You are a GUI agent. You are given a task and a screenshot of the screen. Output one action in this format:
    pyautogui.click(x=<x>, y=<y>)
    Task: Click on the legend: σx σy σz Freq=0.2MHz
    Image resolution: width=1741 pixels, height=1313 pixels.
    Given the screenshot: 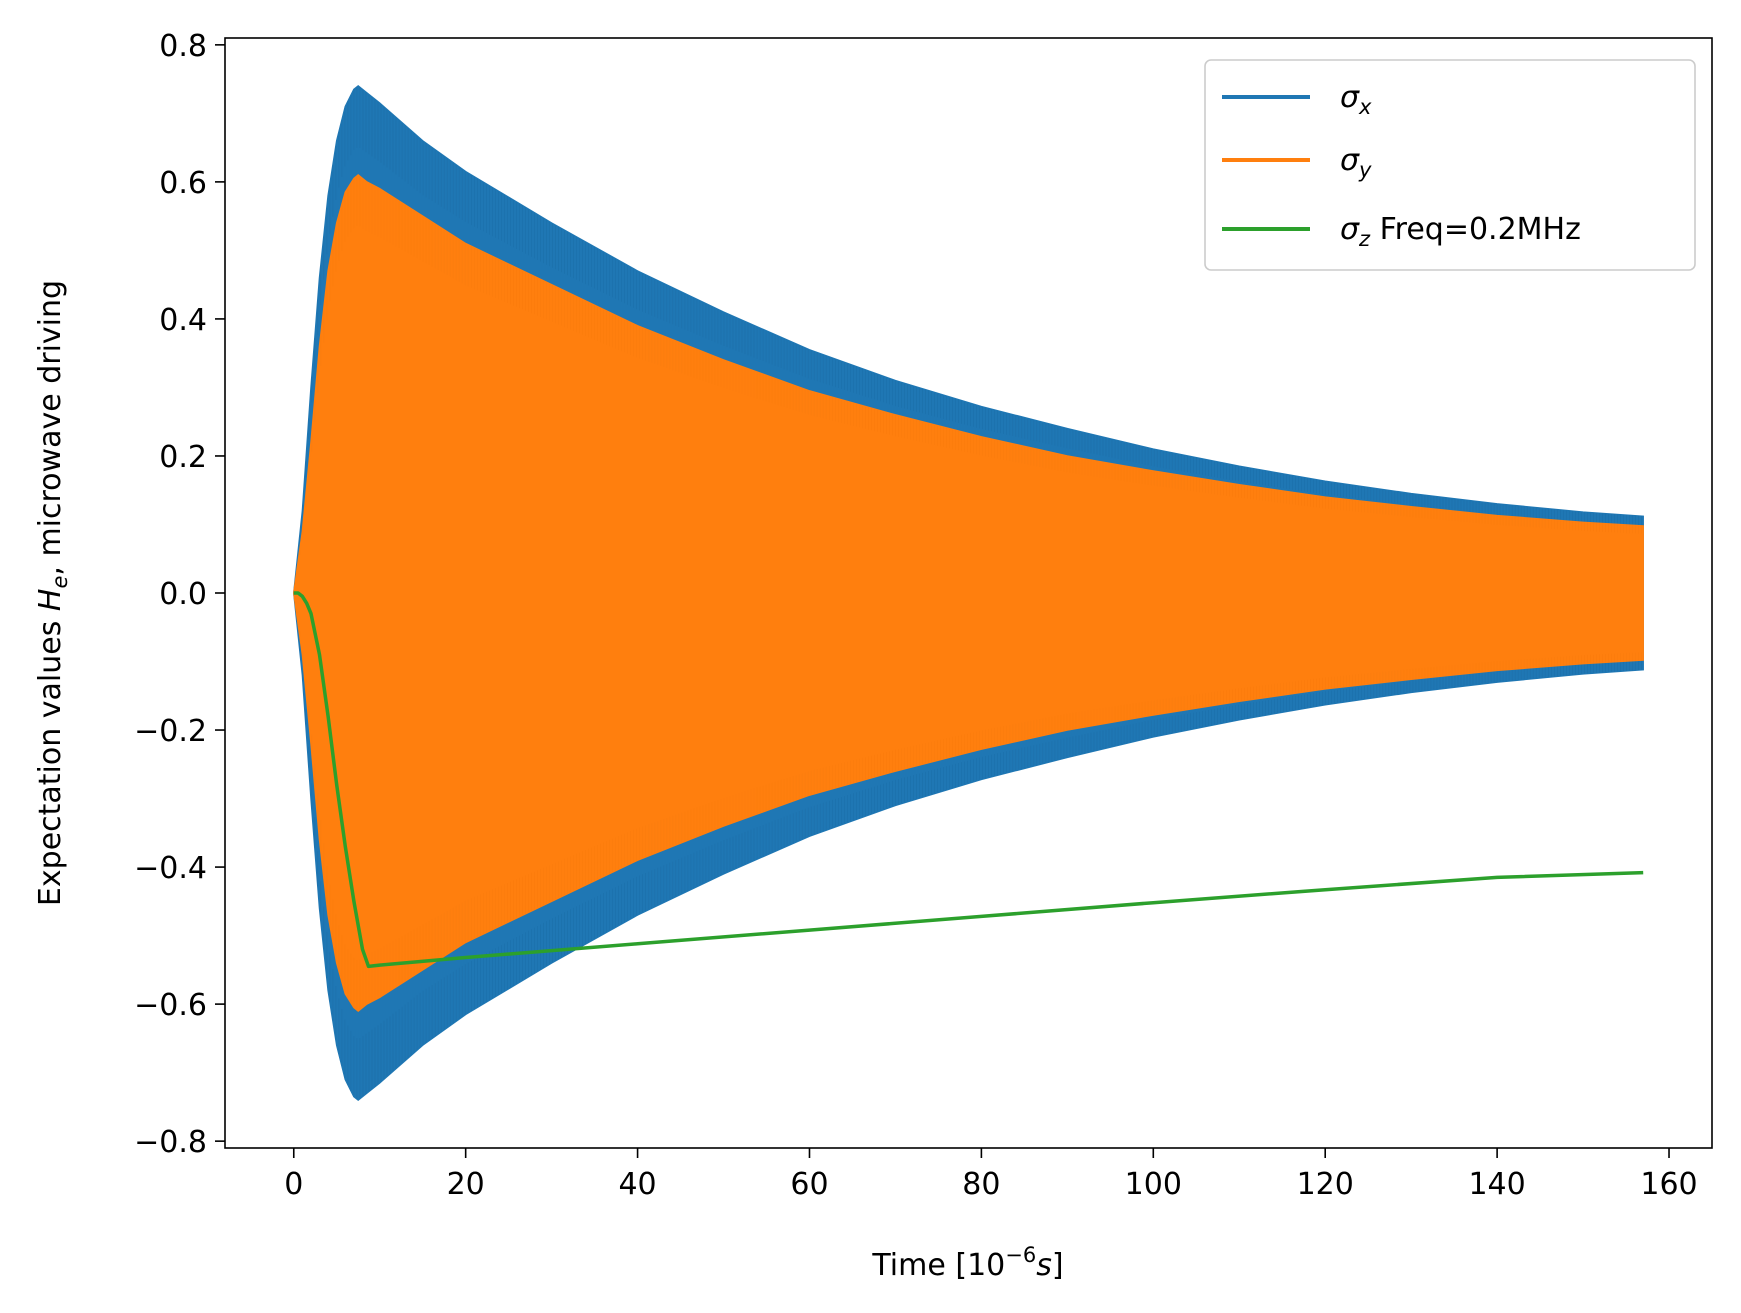 What is the action you would take?
    pyautogui.click(x=1450, y=165)
    